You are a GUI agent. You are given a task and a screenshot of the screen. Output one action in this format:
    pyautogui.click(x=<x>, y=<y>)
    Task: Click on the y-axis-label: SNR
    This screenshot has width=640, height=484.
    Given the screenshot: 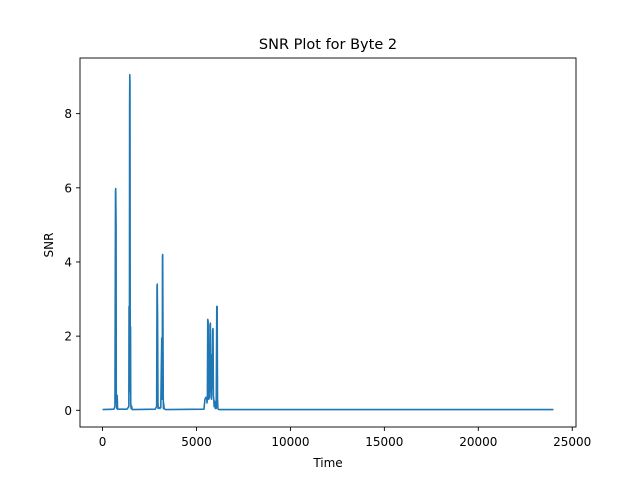 What is the action you would take?
    pyautogui.click(x=49, y=245)
    